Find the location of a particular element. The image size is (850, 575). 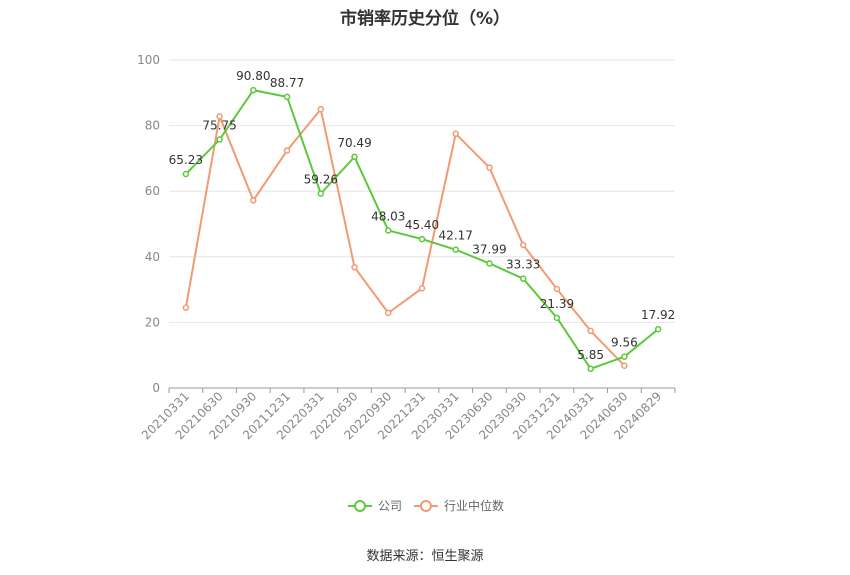

data-label: 90.80 is located at coordinates (253, 76).